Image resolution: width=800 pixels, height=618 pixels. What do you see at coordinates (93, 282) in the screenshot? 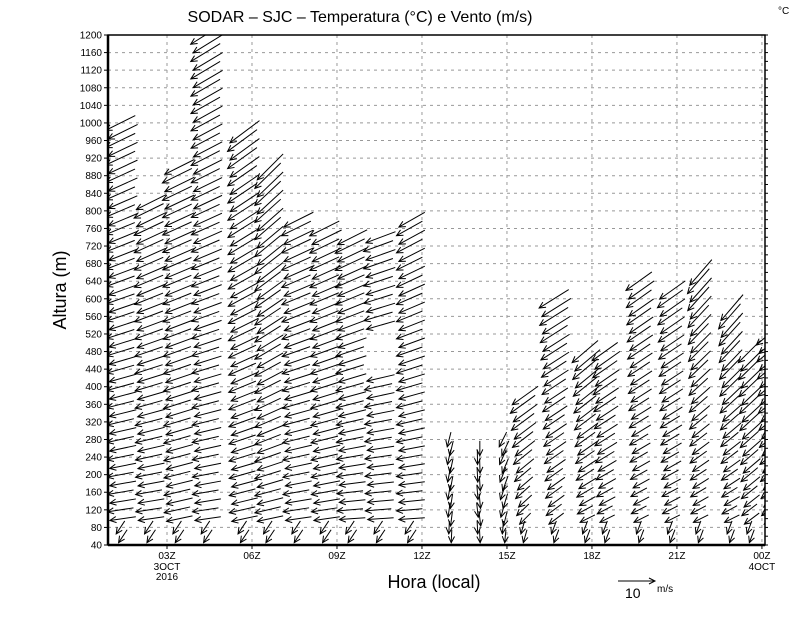
I see `y-tick-label: 640` at bounding box center [93, 282].